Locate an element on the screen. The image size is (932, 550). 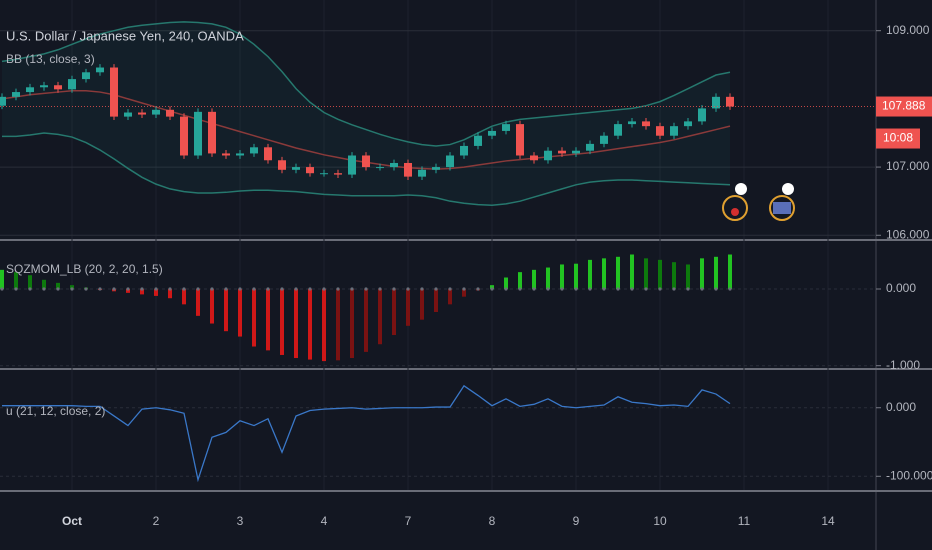
x-tick-label: 11 is located at coordinates (744, 521).